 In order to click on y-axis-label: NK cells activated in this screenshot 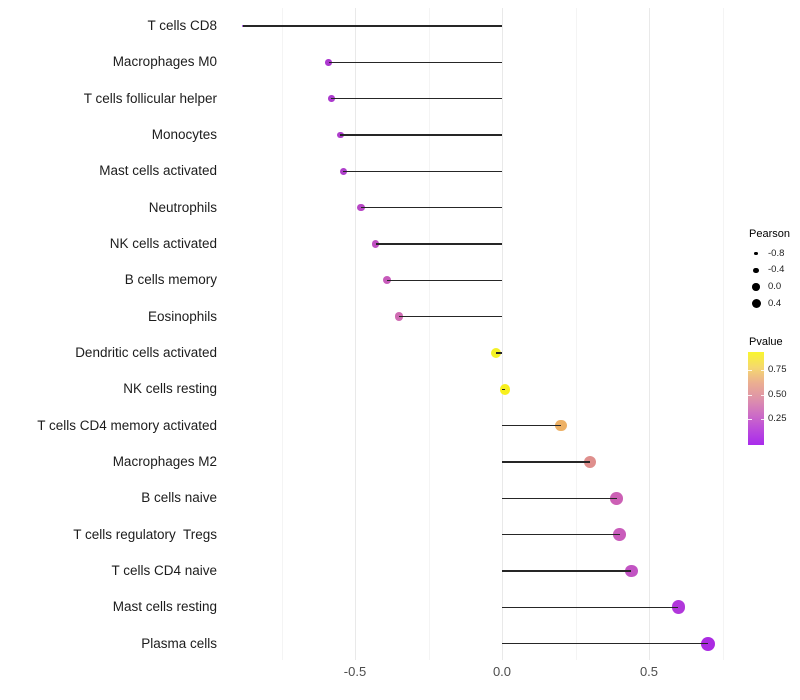, I will do `click(163, 243)`.